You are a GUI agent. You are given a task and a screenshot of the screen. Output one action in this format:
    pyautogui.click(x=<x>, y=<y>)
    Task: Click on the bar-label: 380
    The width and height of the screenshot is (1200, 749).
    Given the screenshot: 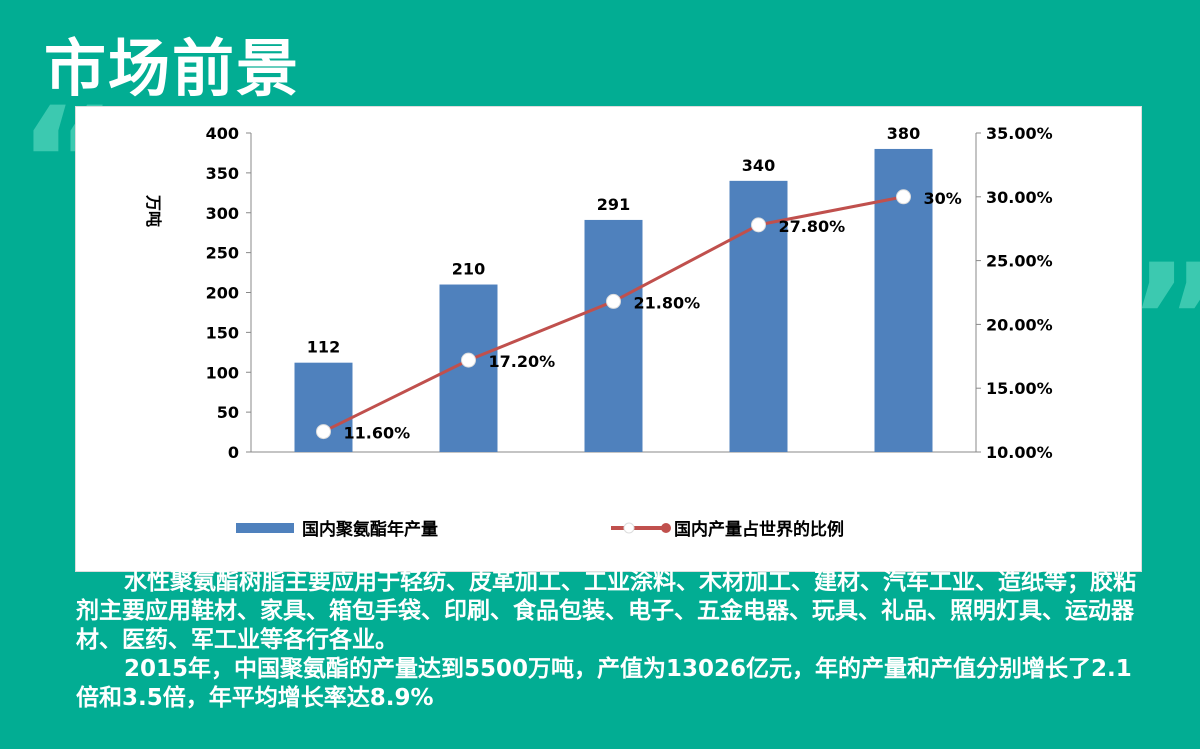 What is the action you would take?
    pyautogui.click(x=903, y=133)
    